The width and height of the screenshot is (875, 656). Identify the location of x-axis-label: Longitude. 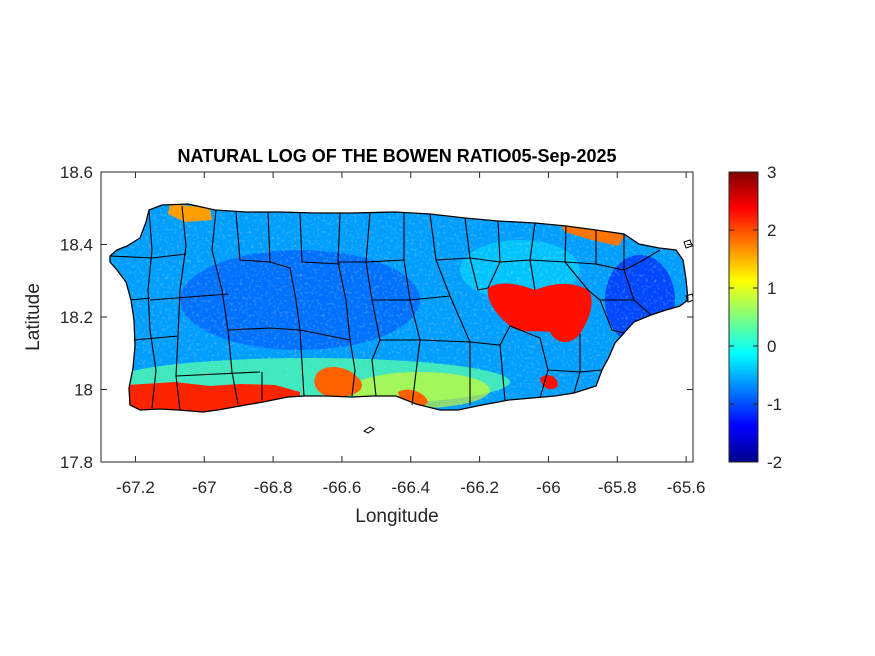
(396, 516).